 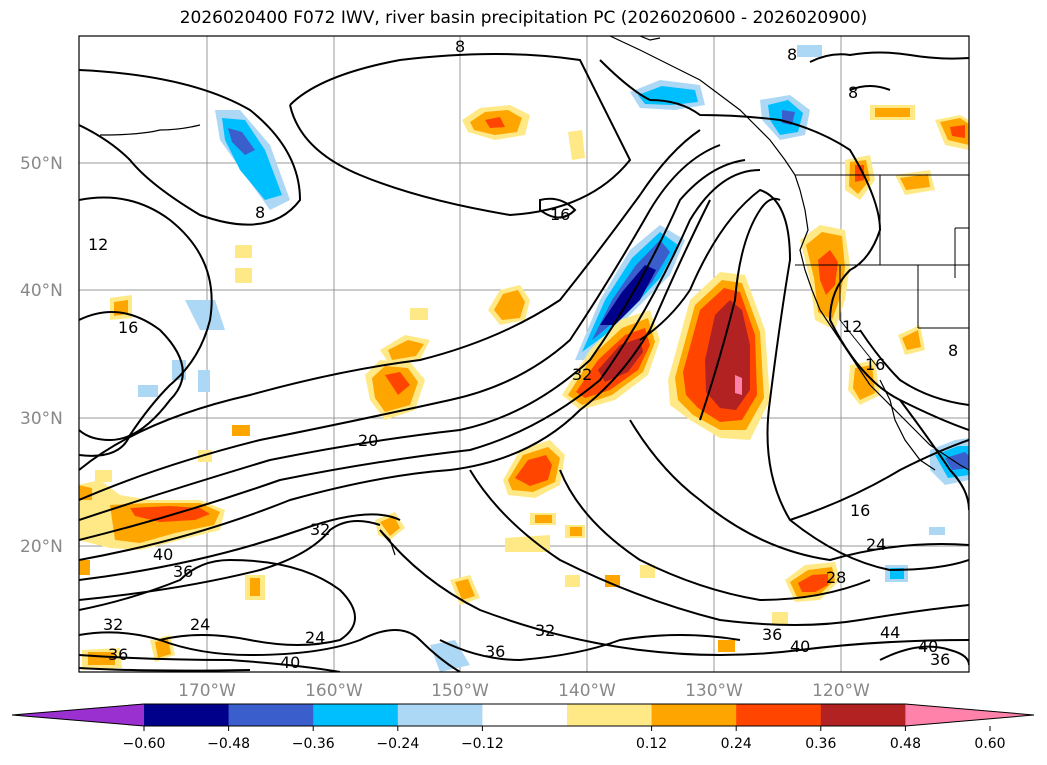 What do you see at coordinates (905, 744) in the screenshot?
I see `colorbar-tick-label: 0.48` at bounding box center [905, 744].